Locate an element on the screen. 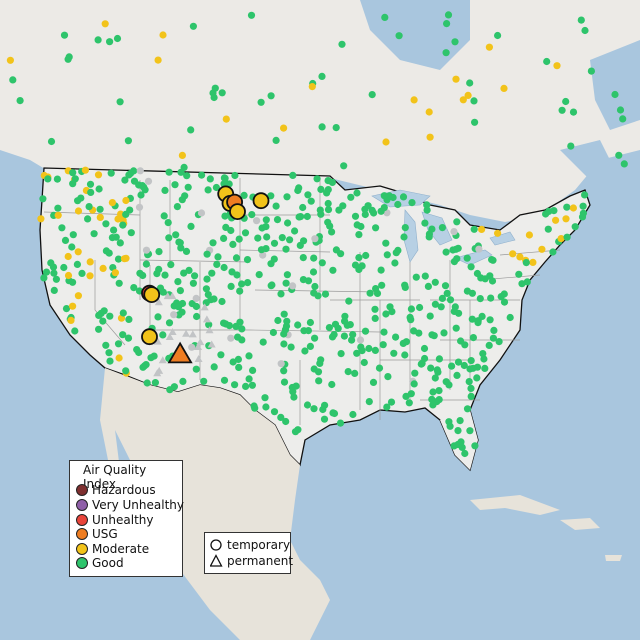  triangle-icon is located at coordinates (216, 560).